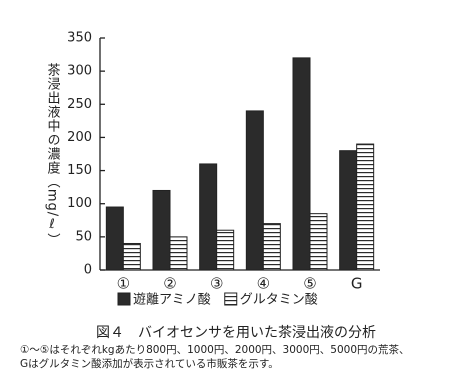 This screenshot has height=390, width=472. Describe the element at coordinates (172, 300) in the screenshot. I see `legend-label: 遊離アミノ酸` at that location.